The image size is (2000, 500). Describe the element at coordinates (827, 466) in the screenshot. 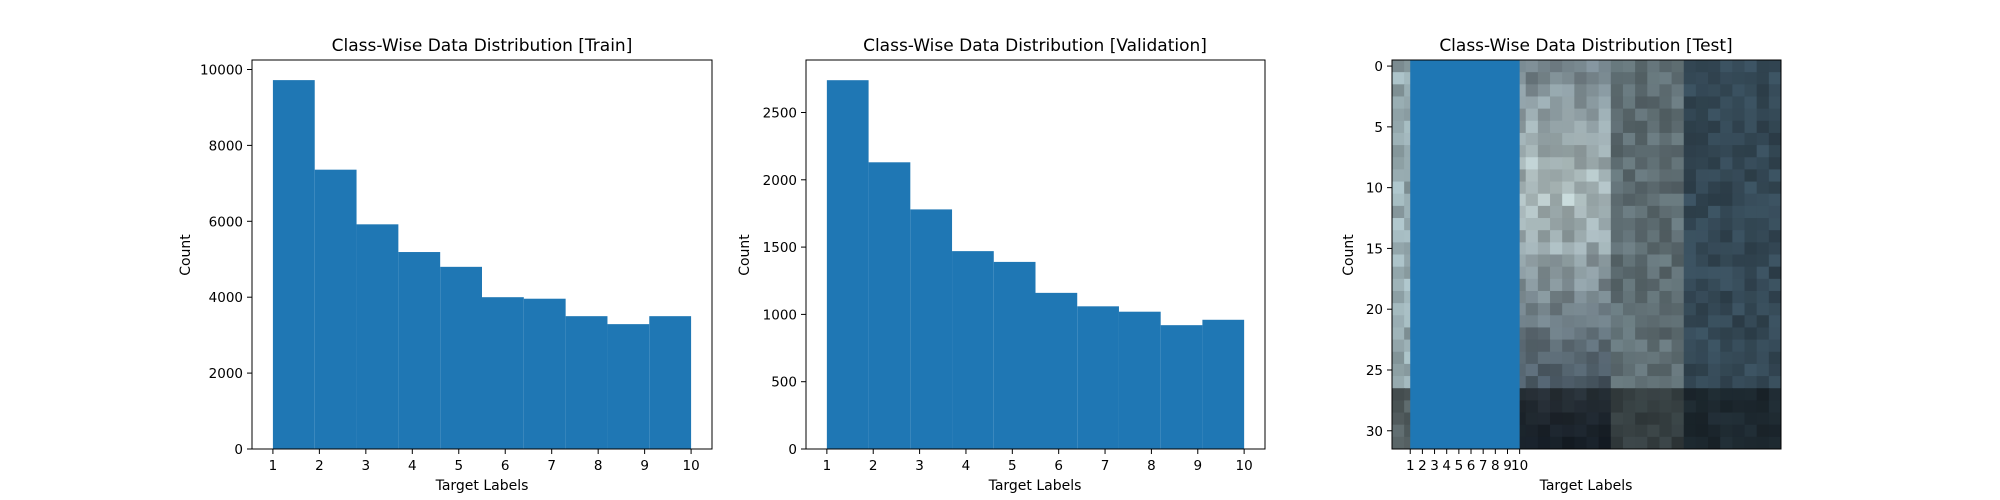

I see `x-tick-label: 1` at that location.